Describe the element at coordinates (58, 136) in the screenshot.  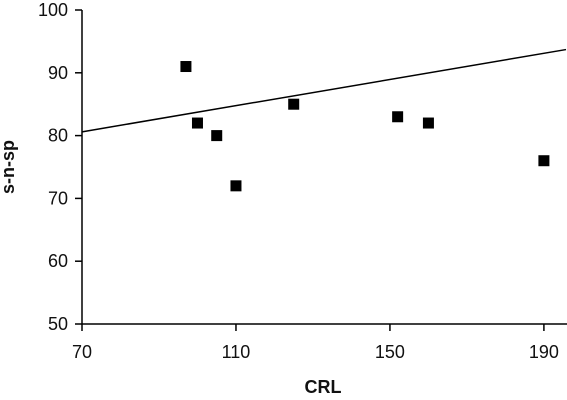
I see `y-tick-label: 80` at that location.